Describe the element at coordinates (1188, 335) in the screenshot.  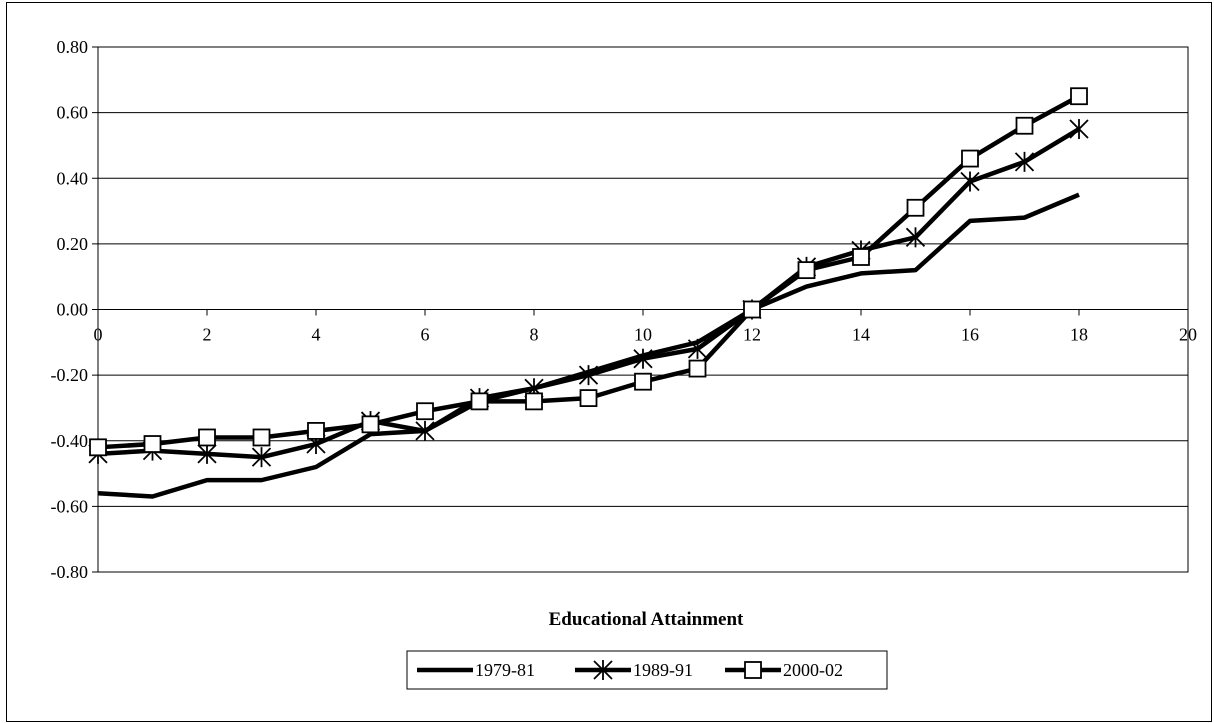
I see `x-tick-label: 20` at that location.